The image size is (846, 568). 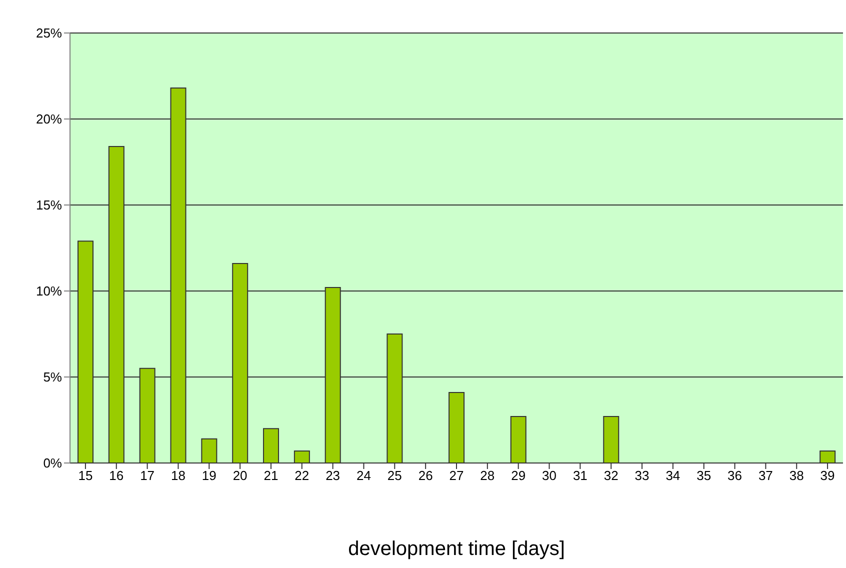 What do you see at coordinates (580, 476) in the screenshot?
I see `x-tick-label: 31` at bounding box center [580, 476].